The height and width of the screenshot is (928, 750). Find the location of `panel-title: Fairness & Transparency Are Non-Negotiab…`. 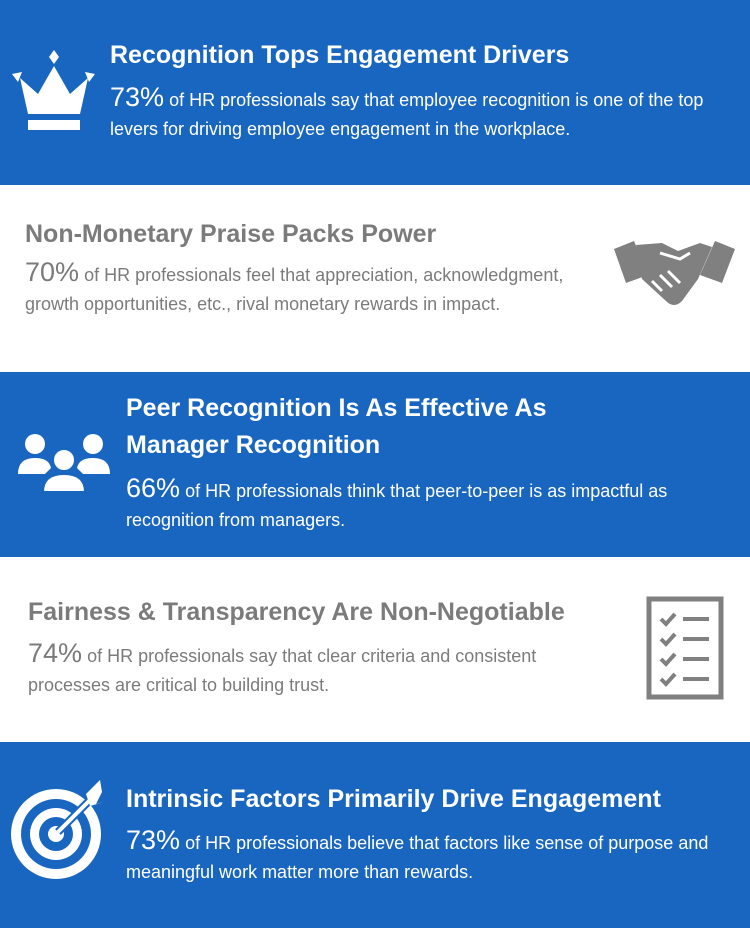

panel-title: Fairness & Transparency Are Non-Negotiab… is located at coordinates (296, 612).